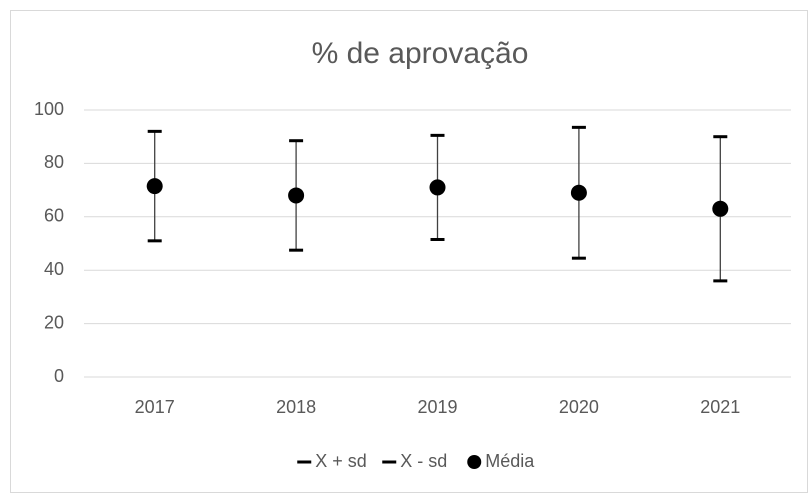  What do you see at coordinates (296, 407) in the screenshot?
I see `x-tick-label: 2018` at bounding box center [296, 407].